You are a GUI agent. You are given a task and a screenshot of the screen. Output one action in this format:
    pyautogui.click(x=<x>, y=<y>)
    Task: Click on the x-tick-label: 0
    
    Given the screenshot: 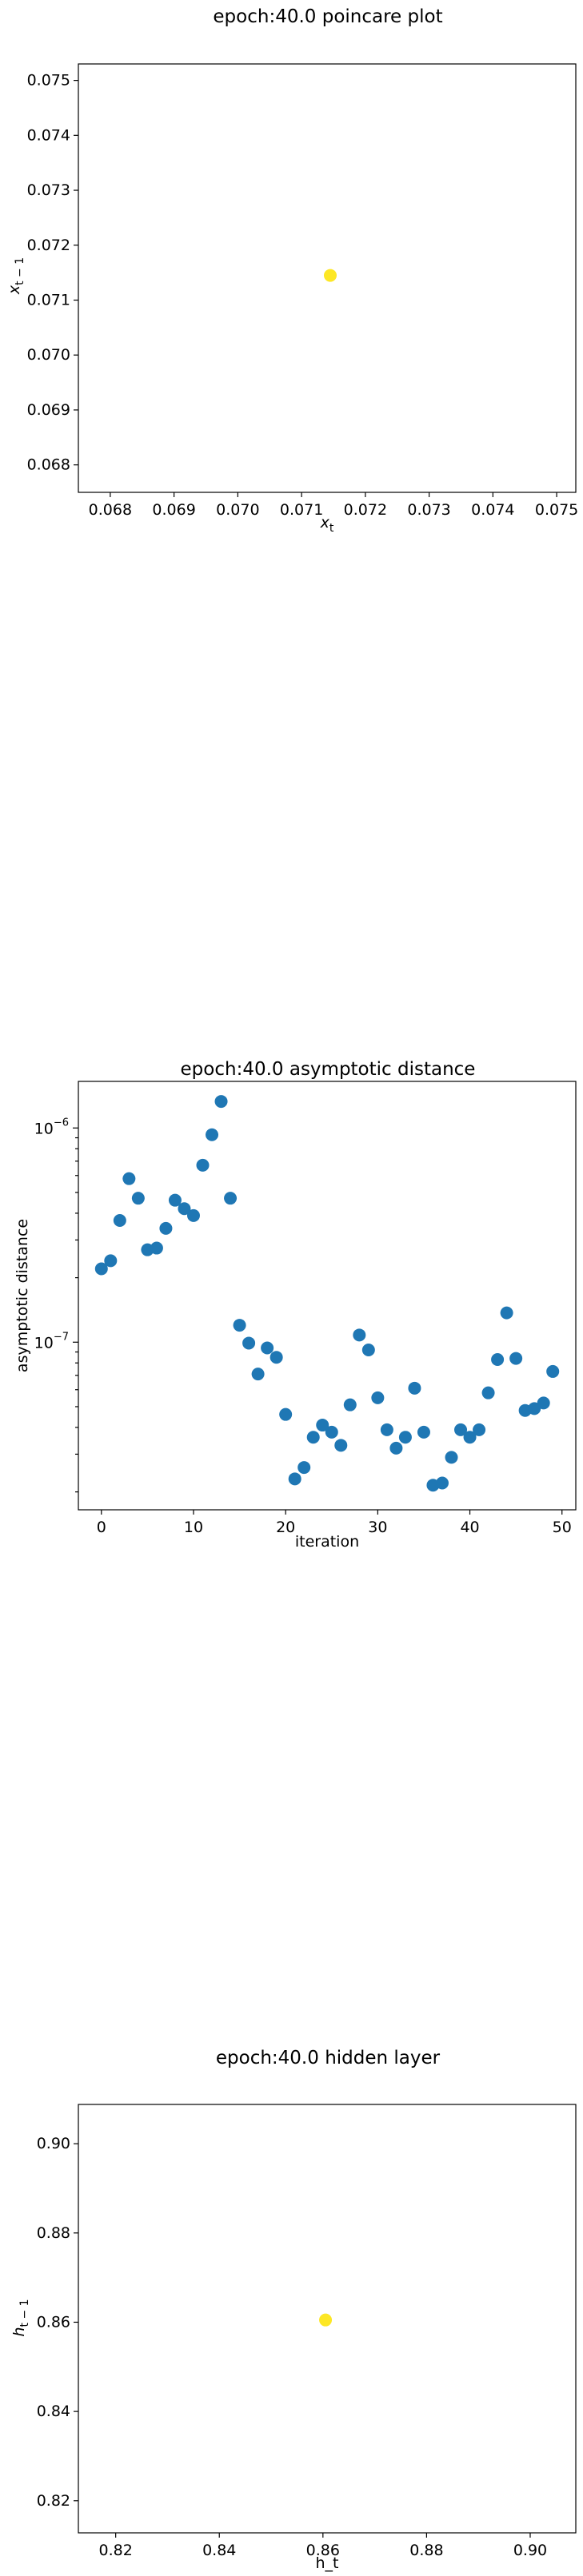 What is the action you would take?
    pyautogui.click(x=101, y=1527)
    